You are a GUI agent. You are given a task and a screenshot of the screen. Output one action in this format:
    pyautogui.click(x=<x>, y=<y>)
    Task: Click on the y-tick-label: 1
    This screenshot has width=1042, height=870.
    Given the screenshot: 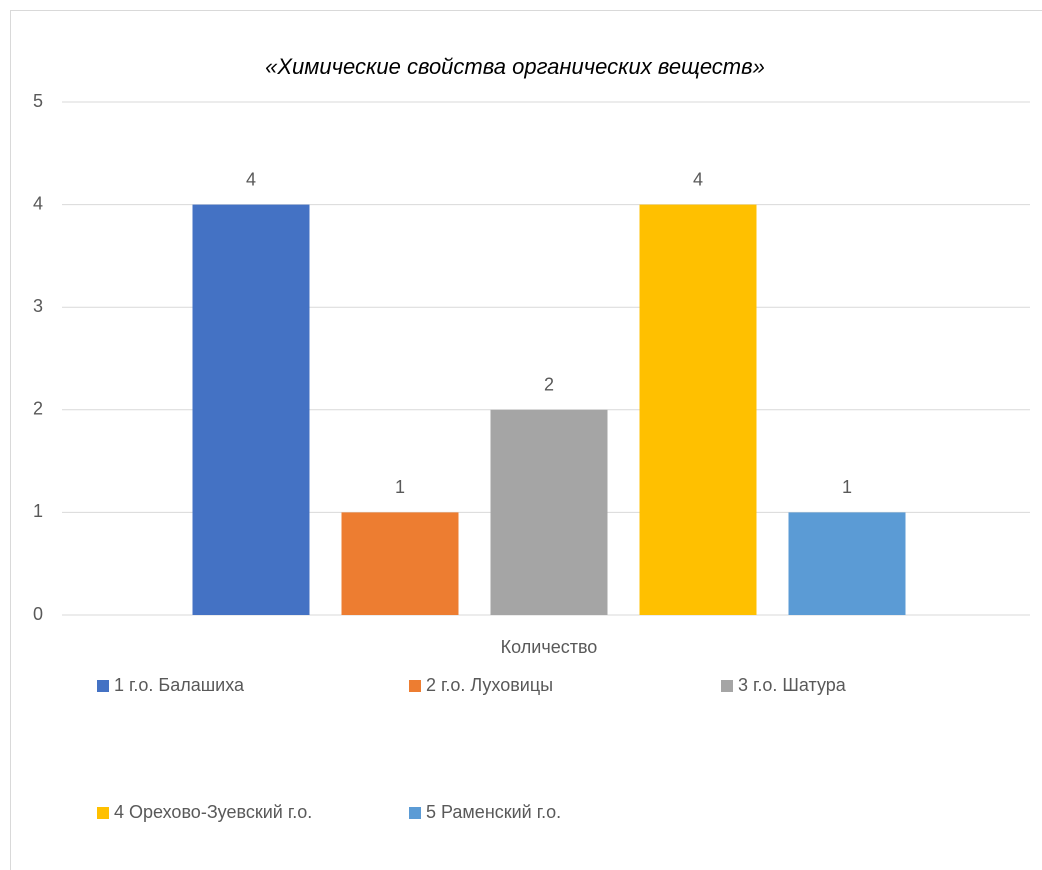 What is the action you would take?
    pyautogui.click(x=38, y=511)
    